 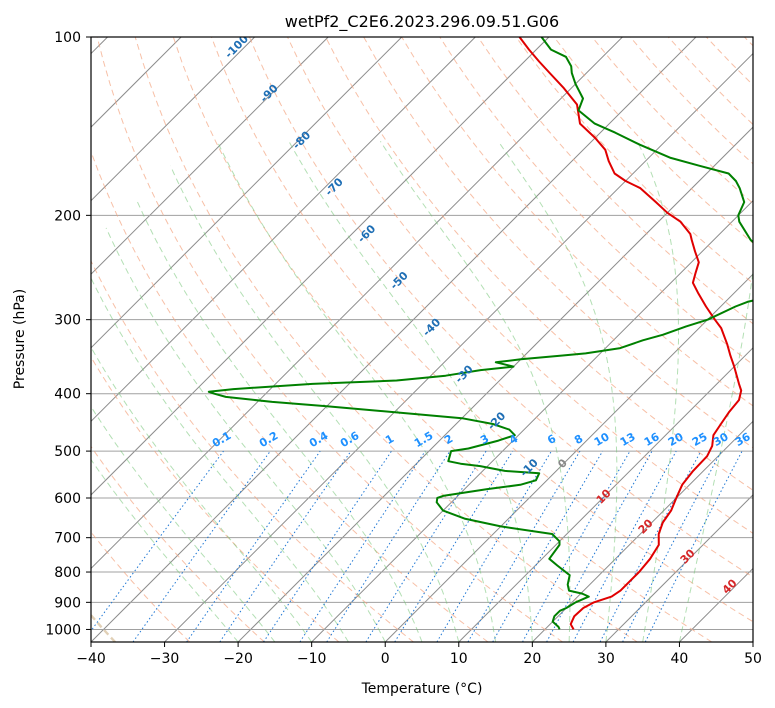 I want to click on dry-adiabat-label: -50, so click(x=399, y=280).